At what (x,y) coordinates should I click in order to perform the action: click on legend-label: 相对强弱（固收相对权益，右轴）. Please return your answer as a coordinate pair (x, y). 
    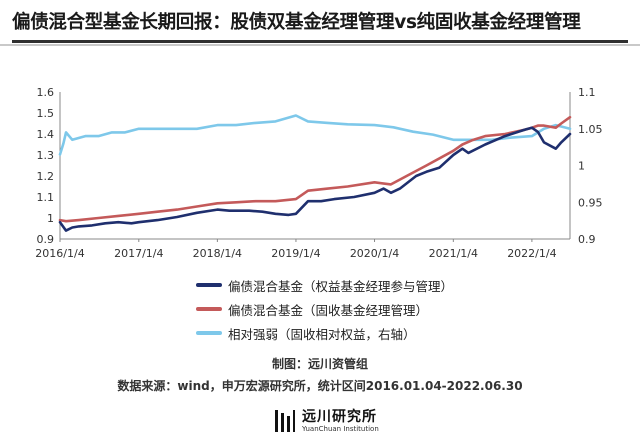
    Looking at the image, I should click on (322, 334).